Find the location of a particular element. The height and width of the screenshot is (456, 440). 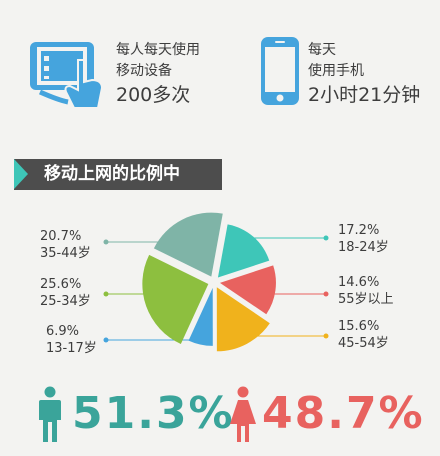

label-35-44-name: 35-44岁 is located at coordinates (65, 253).